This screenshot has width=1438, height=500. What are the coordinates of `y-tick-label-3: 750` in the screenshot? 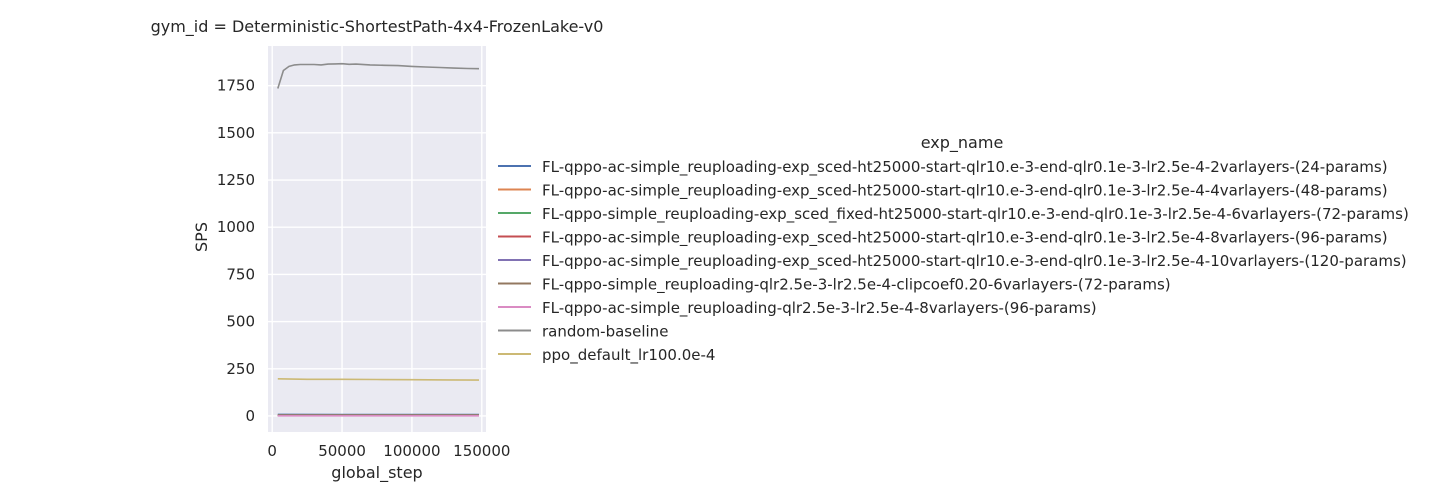 It's located at (240, 274).